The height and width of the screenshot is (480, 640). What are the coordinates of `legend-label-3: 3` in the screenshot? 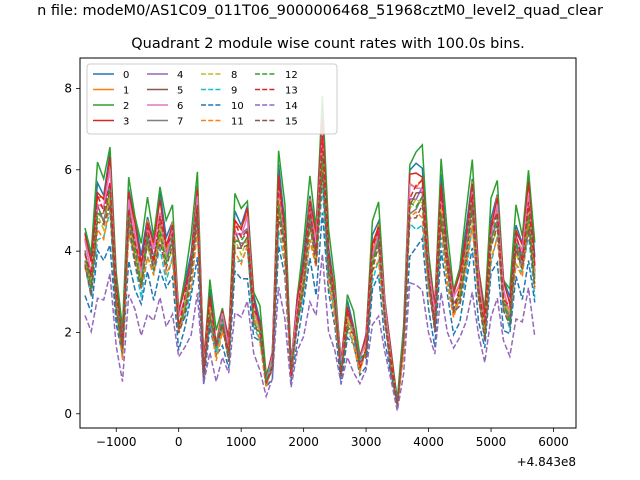 It's located at (126, 122).